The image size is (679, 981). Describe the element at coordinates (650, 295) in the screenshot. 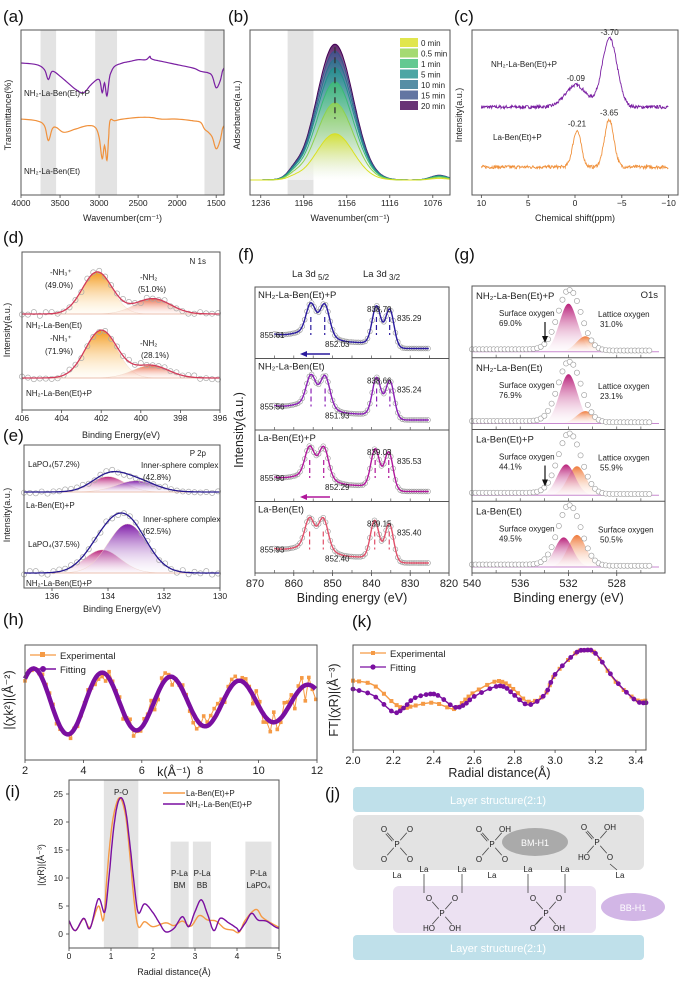

I see `corner-label: O1s` at that location.